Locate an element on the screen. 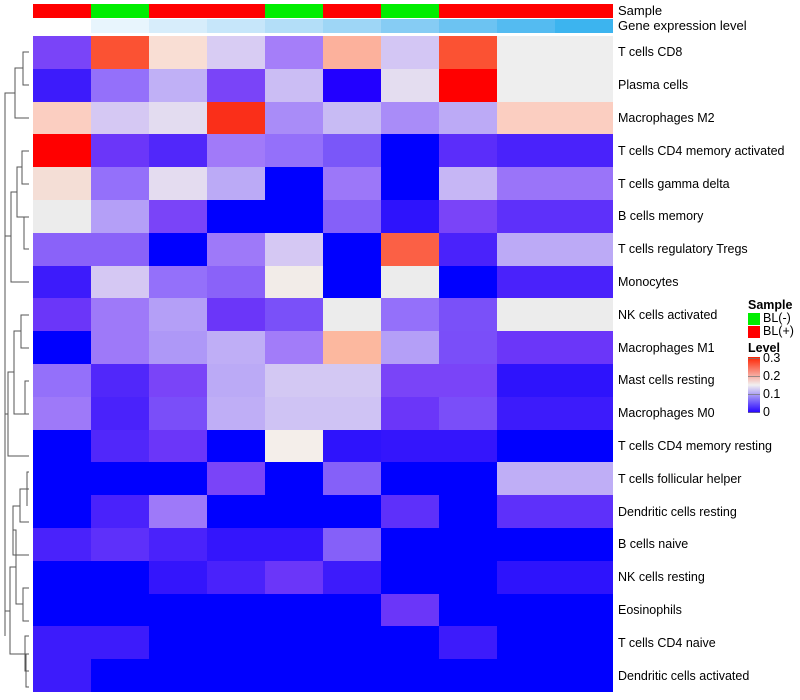  sample-annotation-strip is located at coordinates (323, 11).